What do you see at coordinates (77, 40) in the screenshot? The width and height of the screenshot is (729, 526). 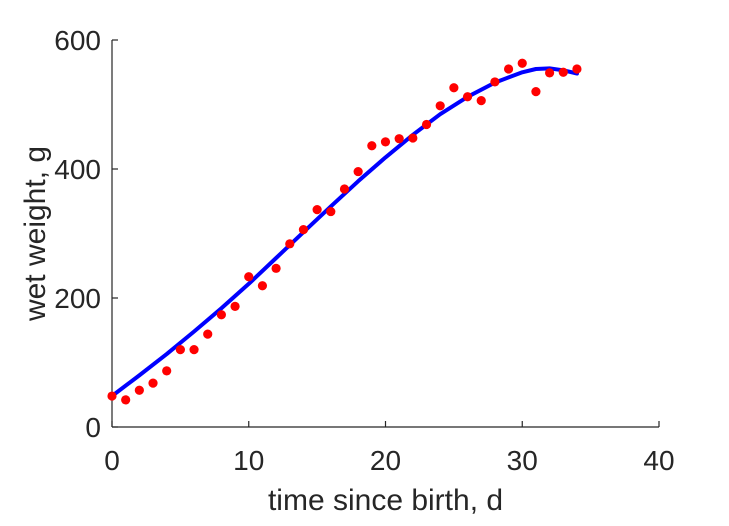 I see `y-tick-label: 600` at bounding box center [77, 40].